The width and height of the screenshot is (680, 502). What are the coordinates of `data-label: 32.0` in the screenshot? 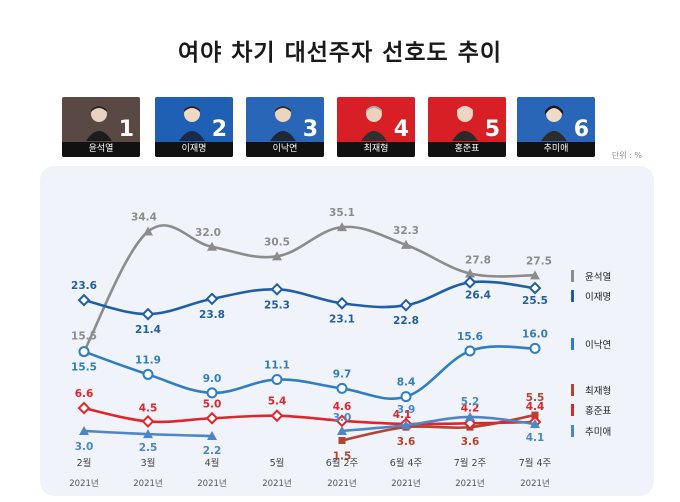 It's located at (208, 233).